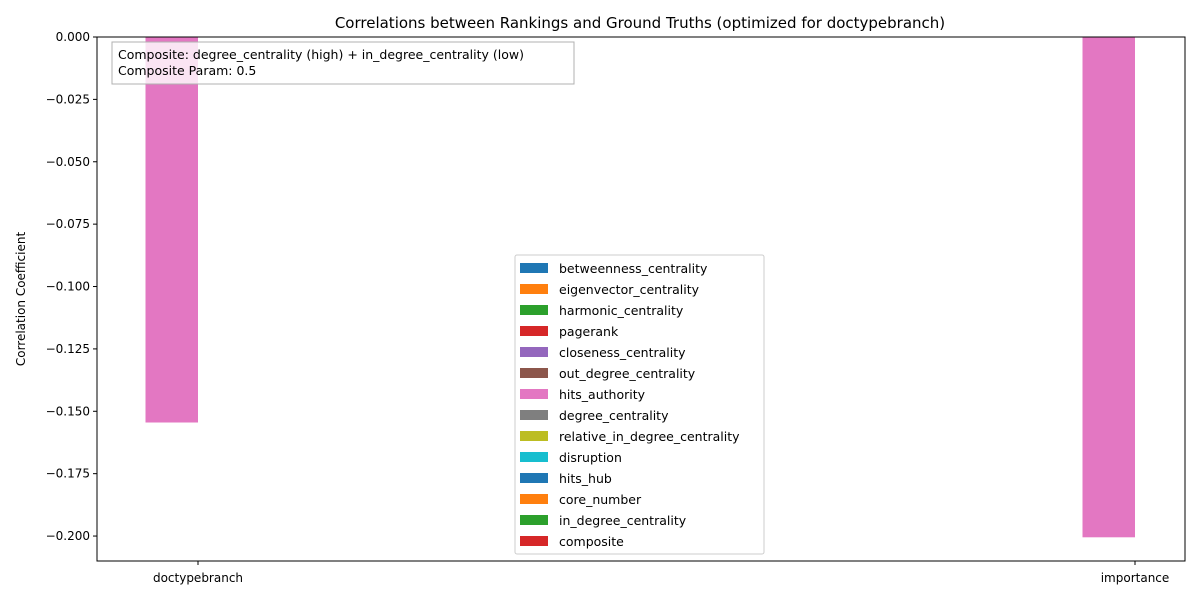 This screenshot has height=600, width=1200. What do you see at coordinates (534, 373) in the screenshot?
I see `legend-swatch-out_degree_centrality` at bounding box center [534, 373].